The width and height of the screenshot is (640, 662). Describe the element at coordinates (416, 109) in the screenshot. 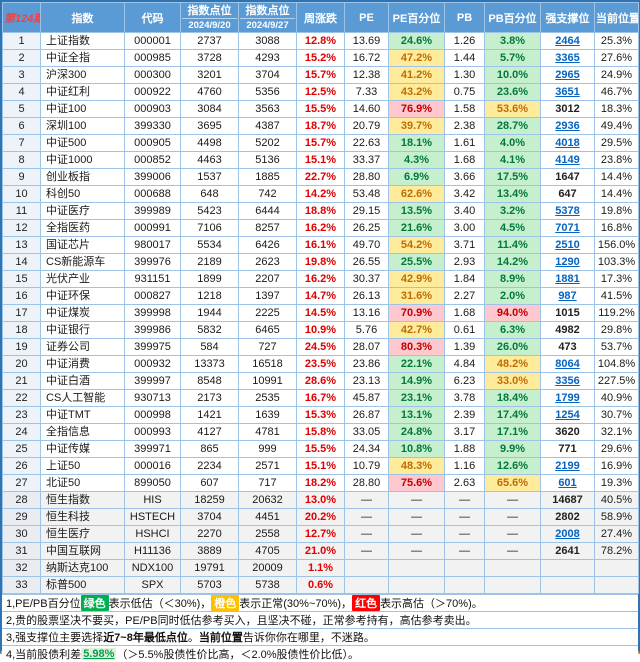

I see `pe-percentile: 76.9%` at that location.